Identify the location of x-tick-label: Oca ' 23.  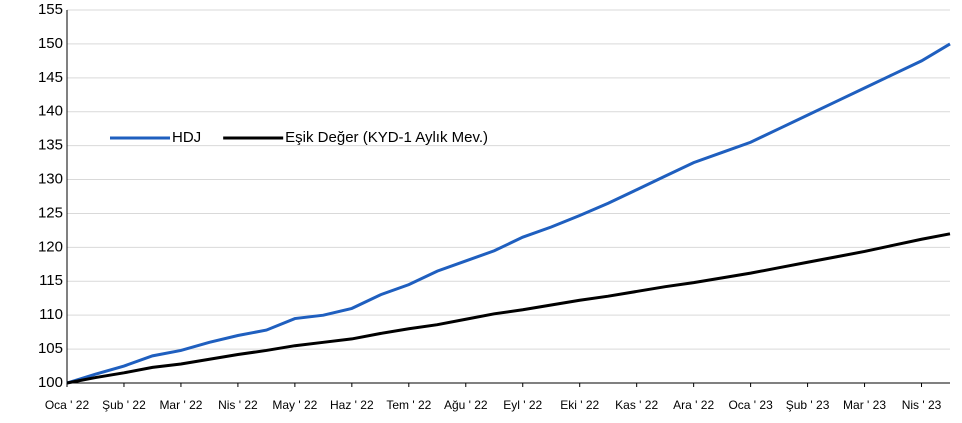
(750, 405).